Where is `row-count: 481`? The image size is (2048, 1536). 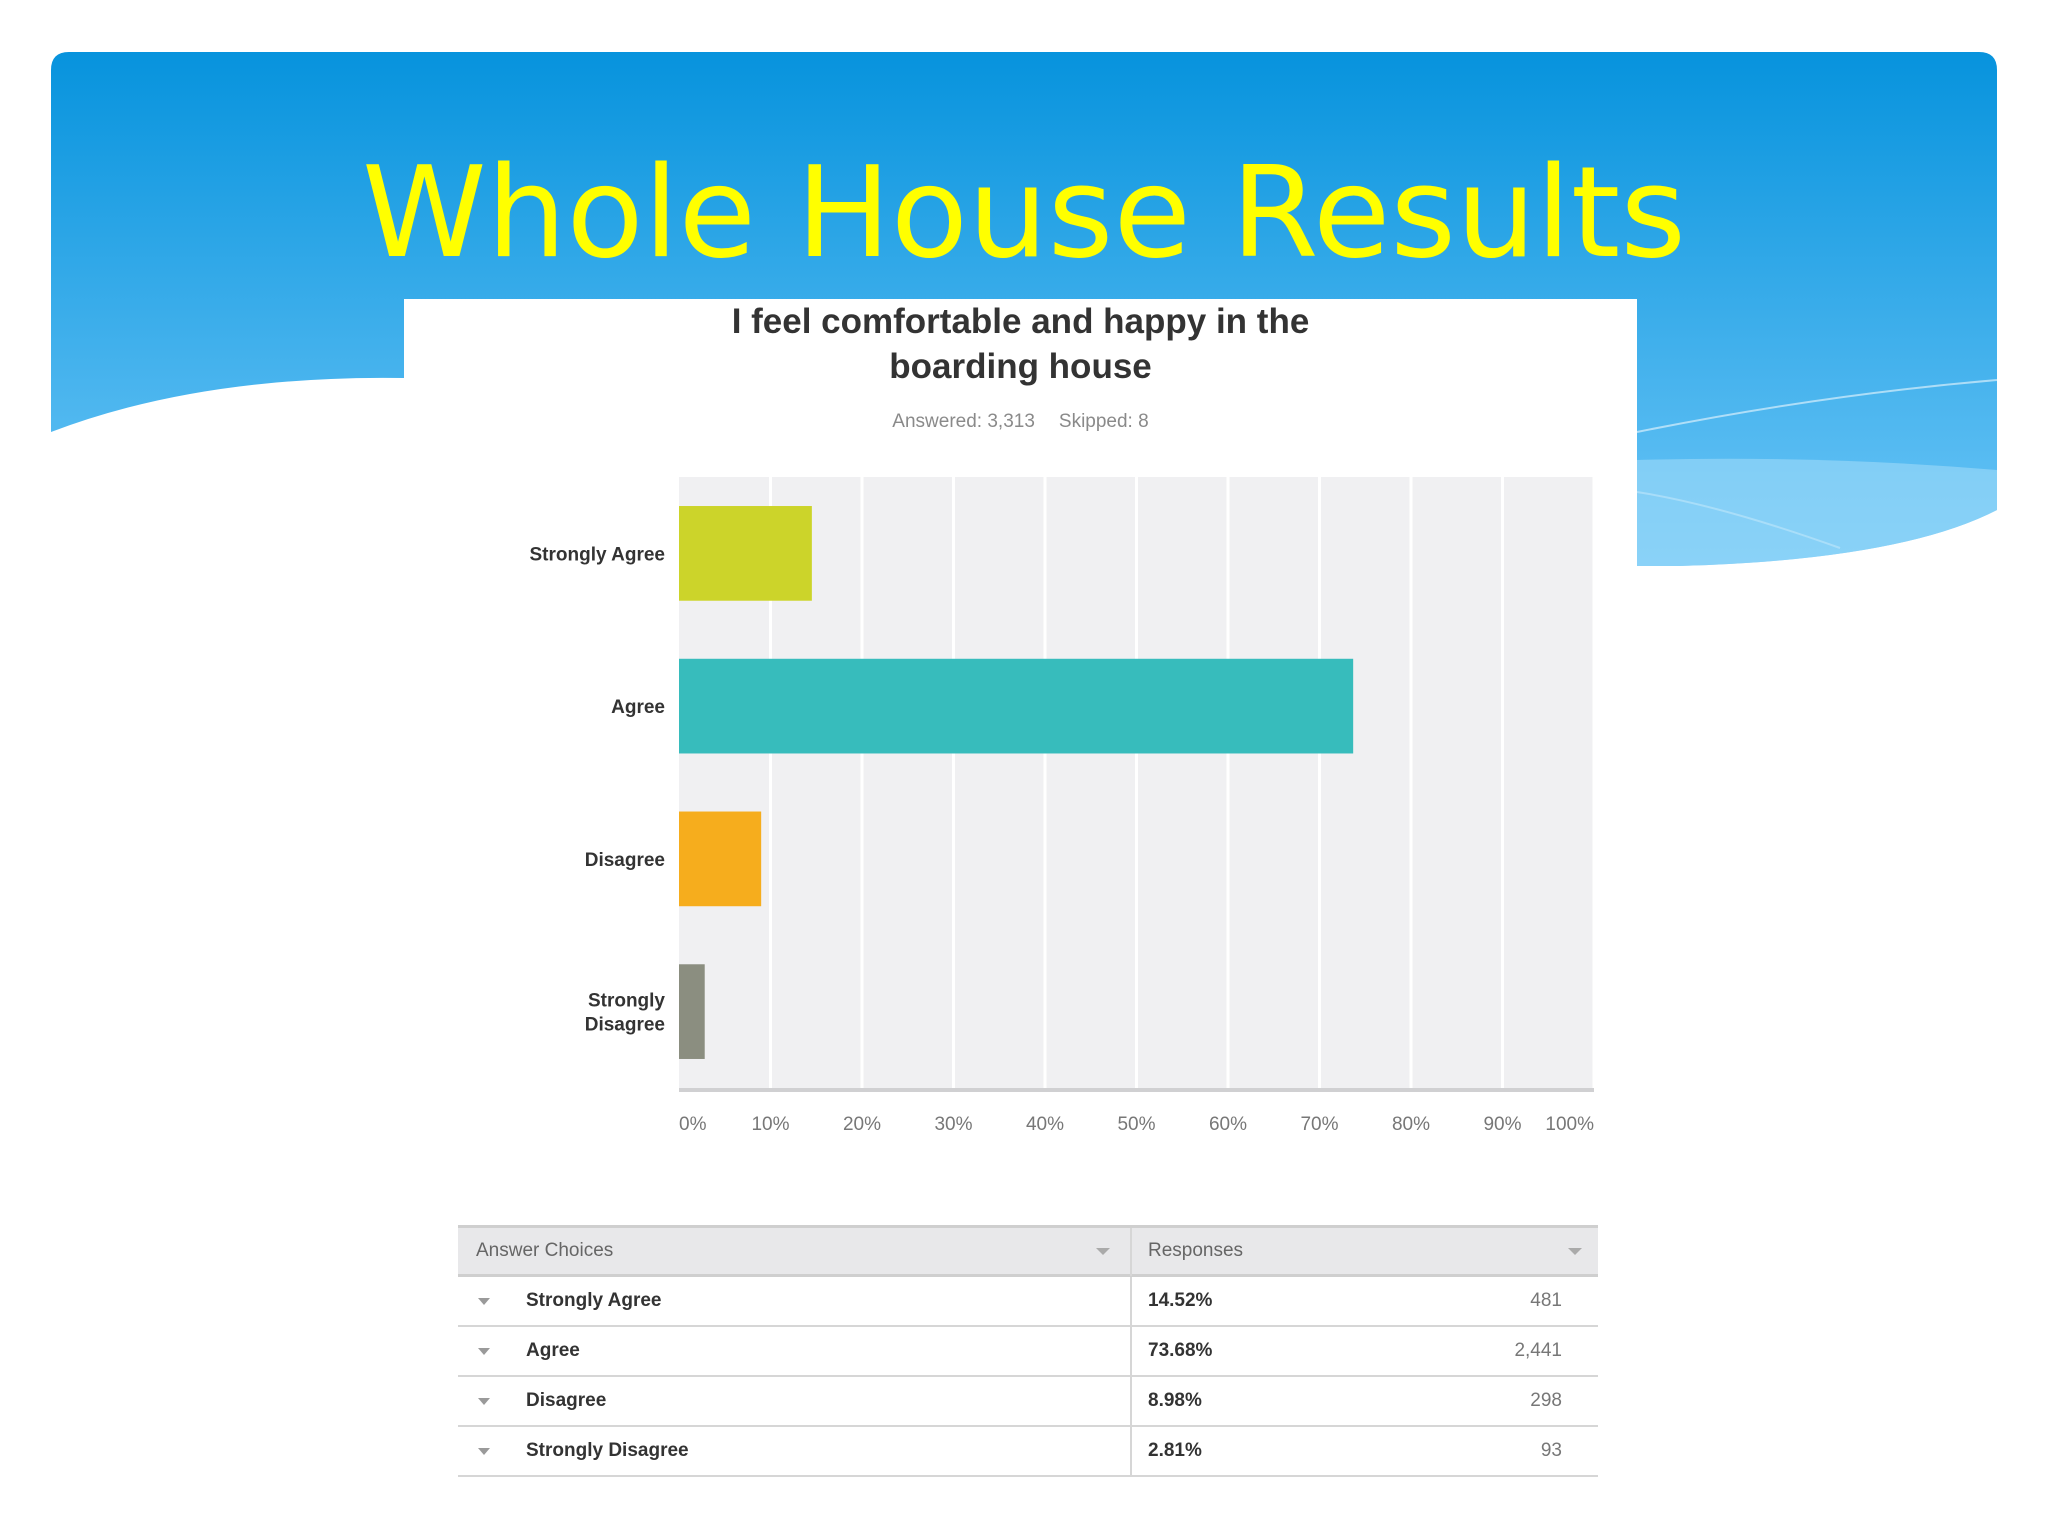
row-count: 481 is located at coordinates (1546, 1300).